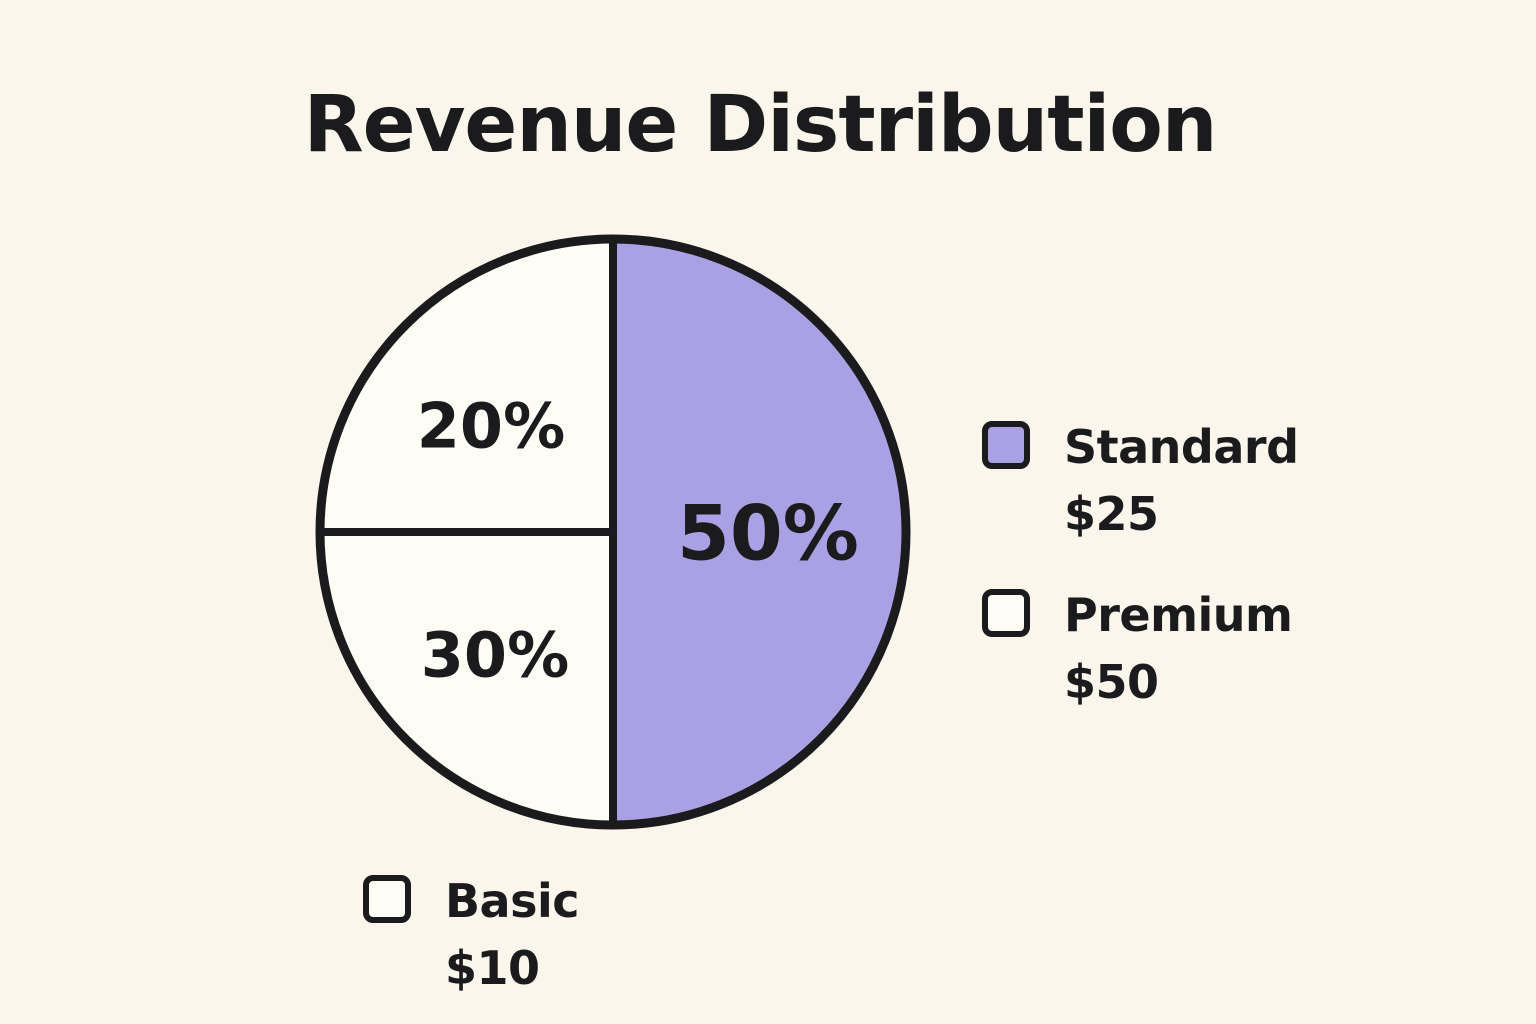 This screenshot has height=1024, width=1536. I want to click on legend-item-standard: Standard $25, so click(1140, 481).